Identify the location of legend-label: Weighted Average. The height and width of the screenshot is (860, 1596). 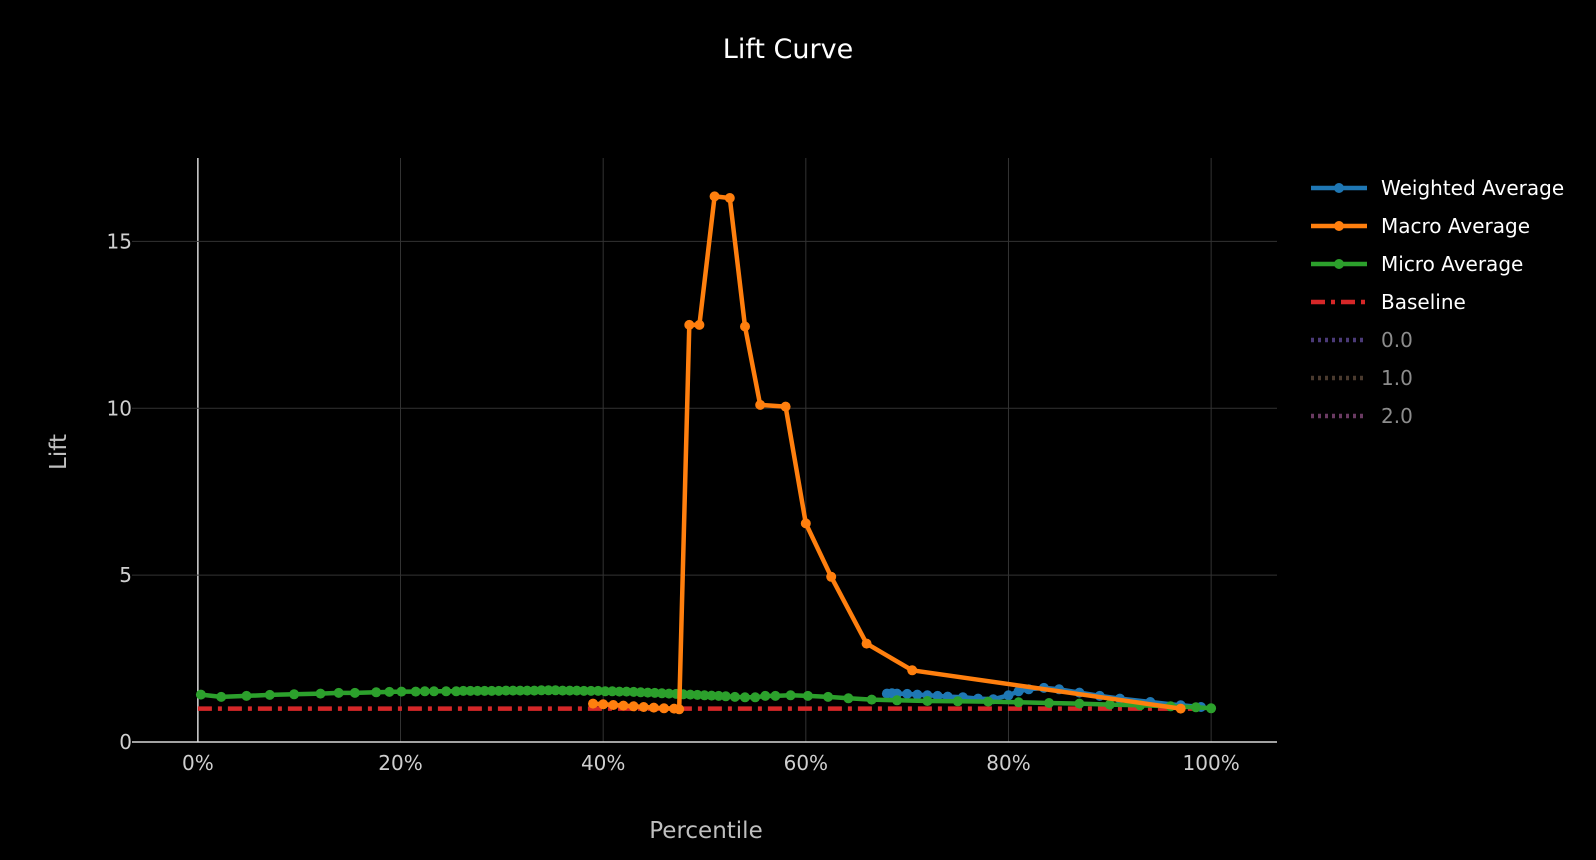
(1472, 188).